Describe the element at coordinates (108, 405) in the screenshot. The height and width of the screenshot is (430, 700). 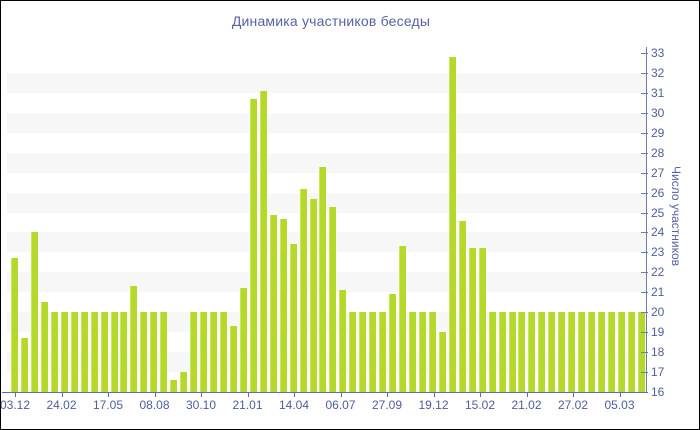
I see `x-tick-label: 17.05` at that location.